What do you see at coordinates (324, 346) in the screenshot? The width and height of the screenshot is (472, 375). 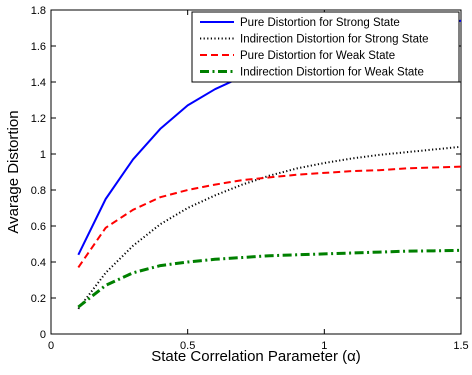 I see `x-tick-label: 1` at bounding box center [324, 346].